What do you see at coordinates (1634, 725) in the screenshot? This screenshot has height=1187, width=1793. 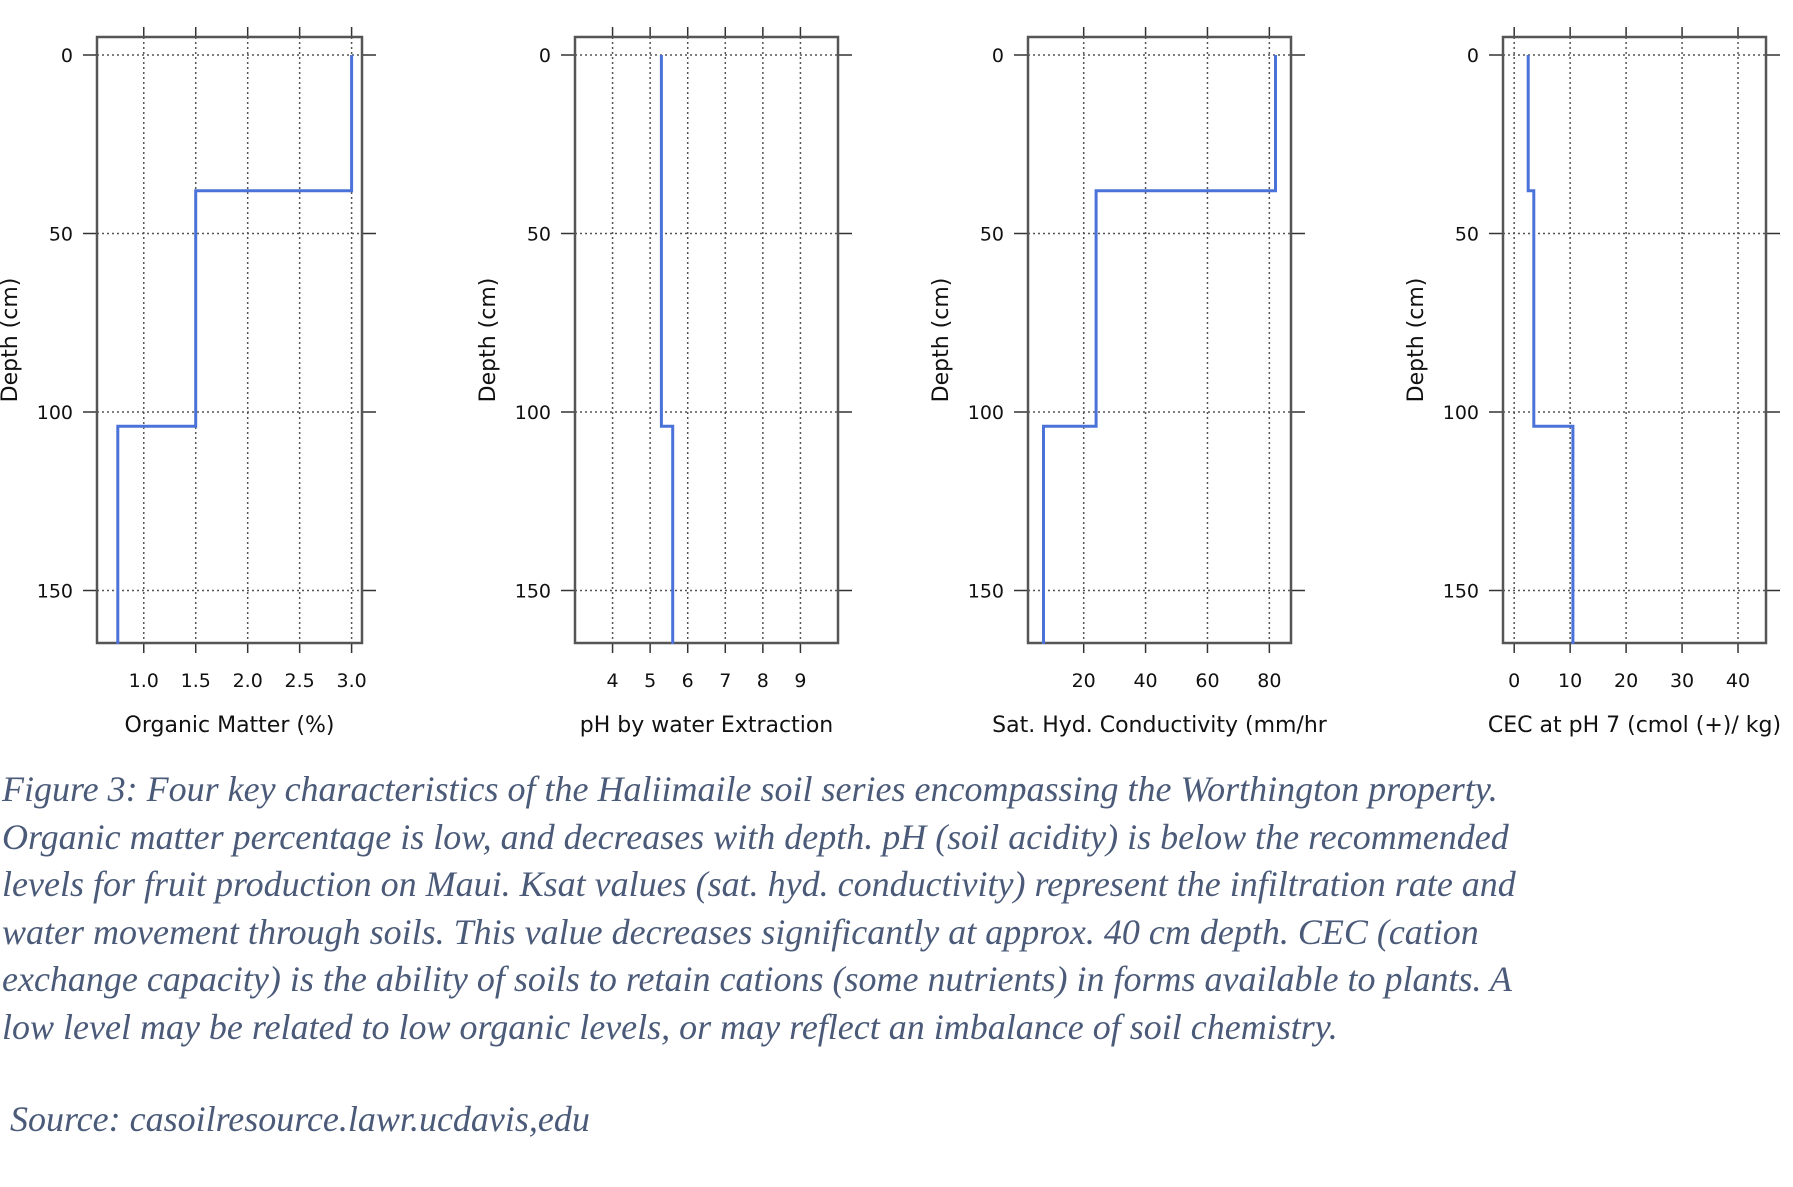 I see `x-axis-label: CEC at pH 7 (cmol (+)/ kg)` at bounding box center [1634, 725].